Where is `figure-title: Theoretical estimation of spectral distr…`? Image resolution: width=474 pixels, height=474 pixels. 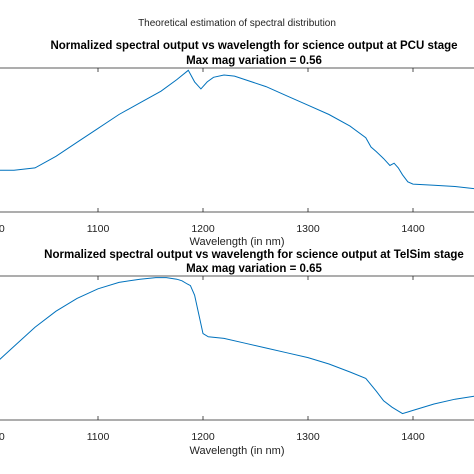 figure-title: Theoretical estimation of spectral distr… is located at coordinates (237, 23).